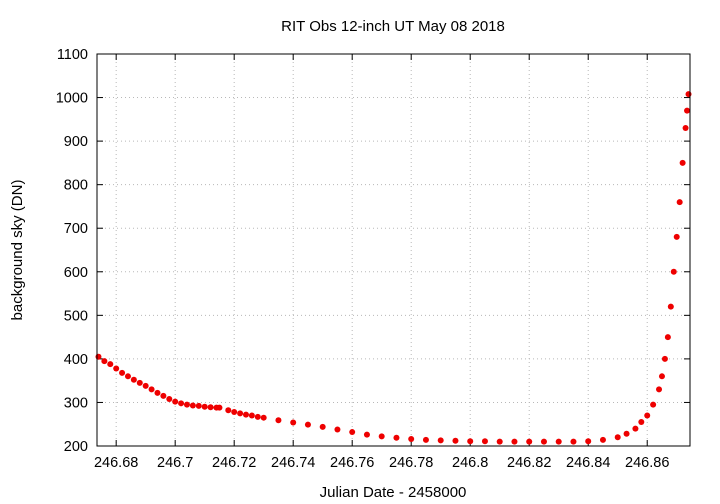 This screenshot has height=504, width=720. What do you see at coordinates (72, 99) in the screenshot?
I see `y-tick-label: 1000` at bounding box center [72, 99].